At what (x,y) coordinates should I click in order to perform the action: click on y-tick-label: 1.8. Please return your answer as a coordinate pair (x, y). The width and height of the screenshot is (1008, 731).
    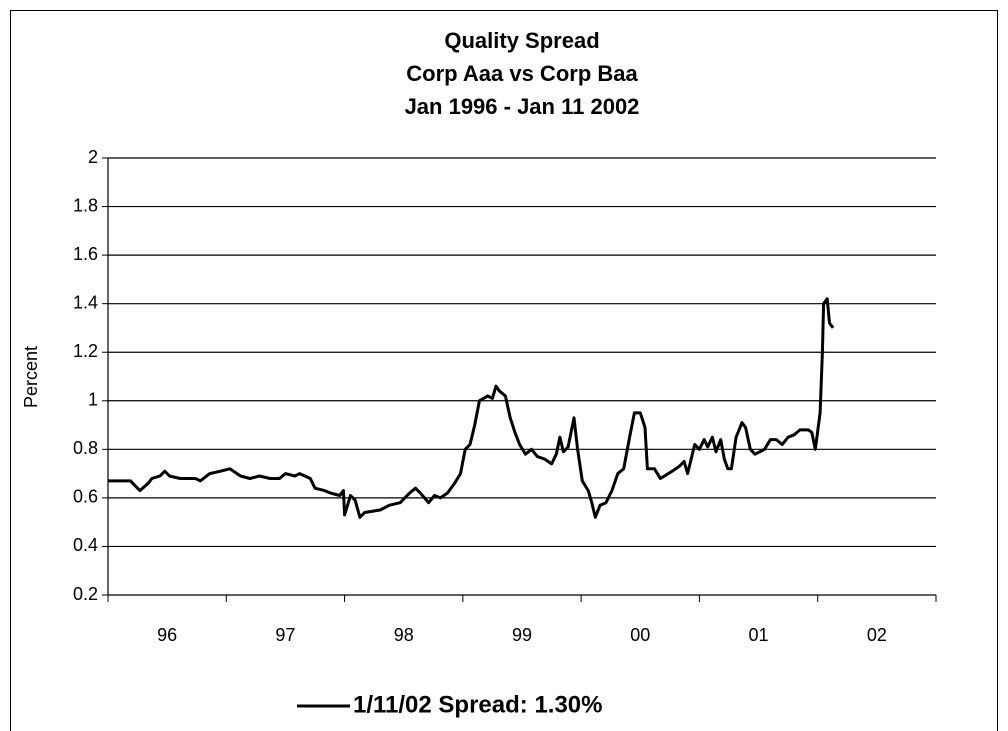
    Looking at the image, I should click on (85, 205).